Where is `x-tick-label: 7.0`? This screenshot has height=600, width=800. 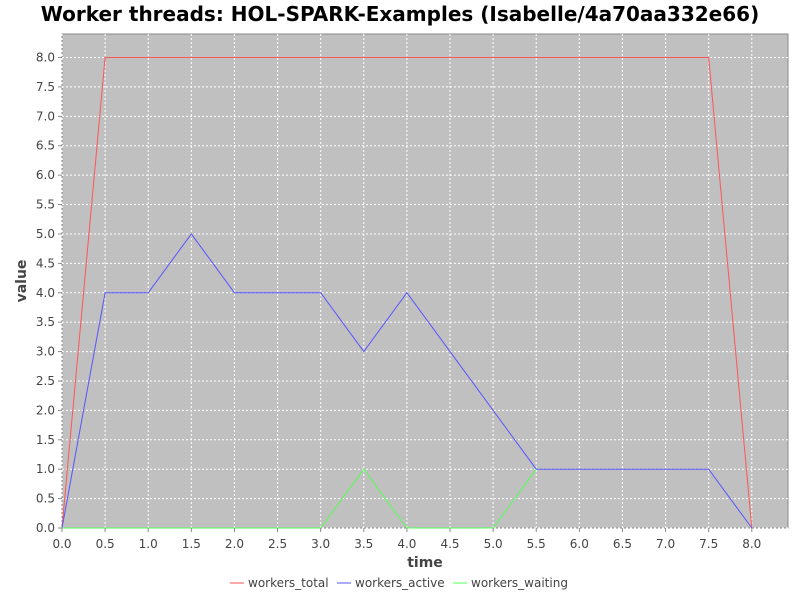
x-tick-label: 7.0 is located at coordinates (665, 544).